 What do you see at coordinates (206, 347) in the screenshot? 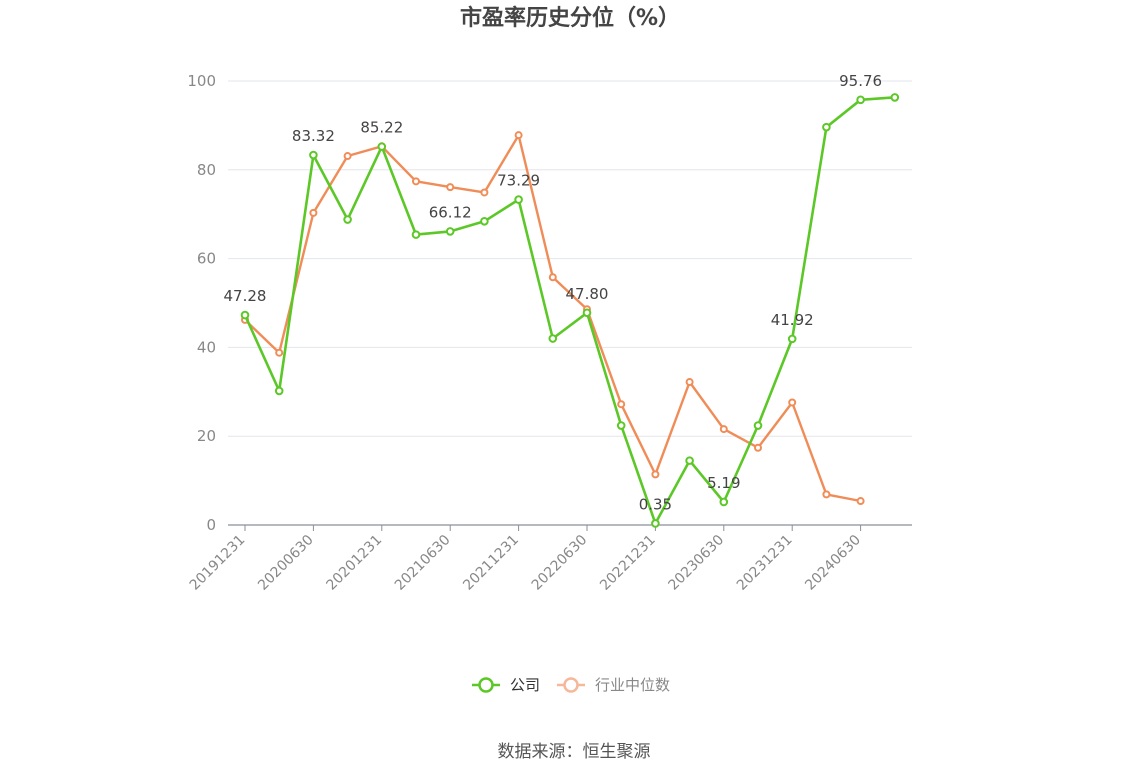
I see `y-tick-label: 40` at bounding box center [206, 347].